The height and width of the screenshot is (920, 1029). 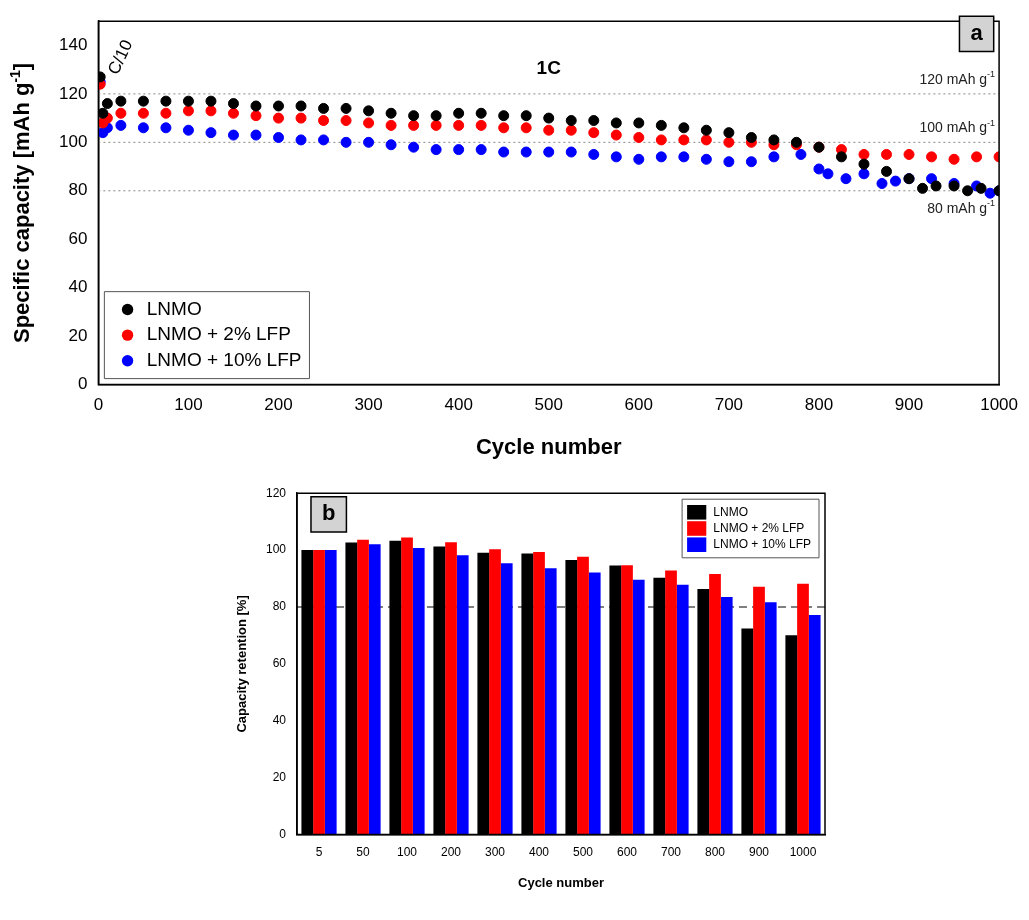 I want to click on y-tick-label: 140, so click(x=73, y=45).